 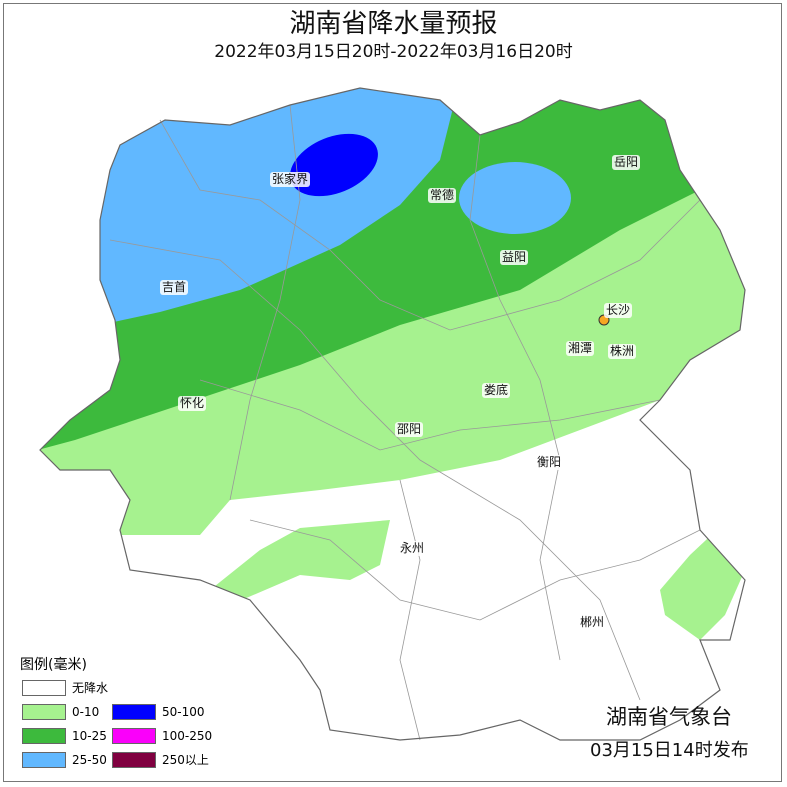 I want to click on city-label: 长沙, so click(x=618, y=310).